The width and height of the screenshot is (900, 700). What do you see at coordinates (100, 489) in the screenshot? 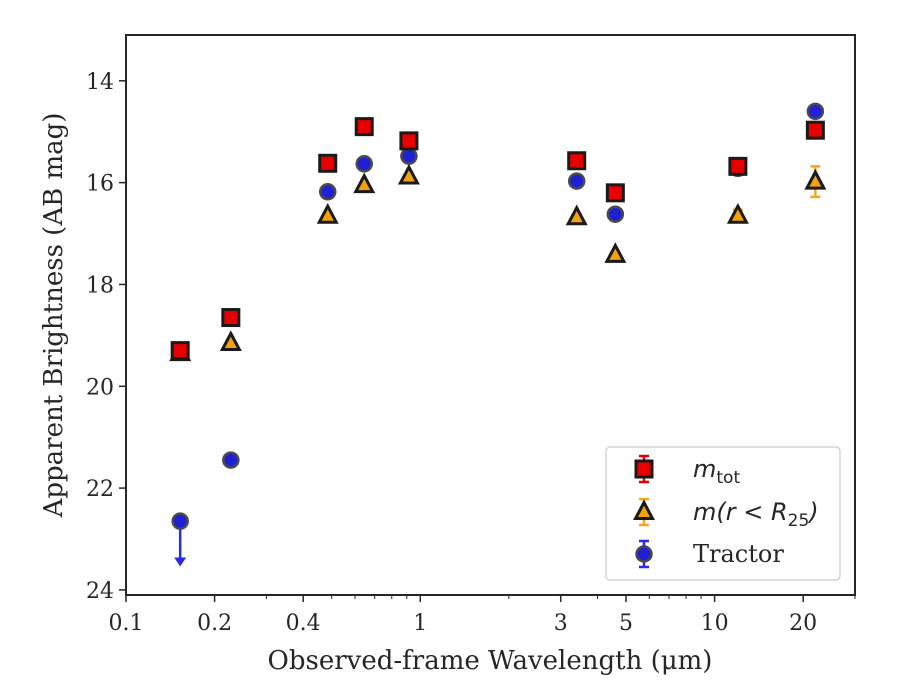
I see `y-tick-label: 22` at bounding box center [100, 489].